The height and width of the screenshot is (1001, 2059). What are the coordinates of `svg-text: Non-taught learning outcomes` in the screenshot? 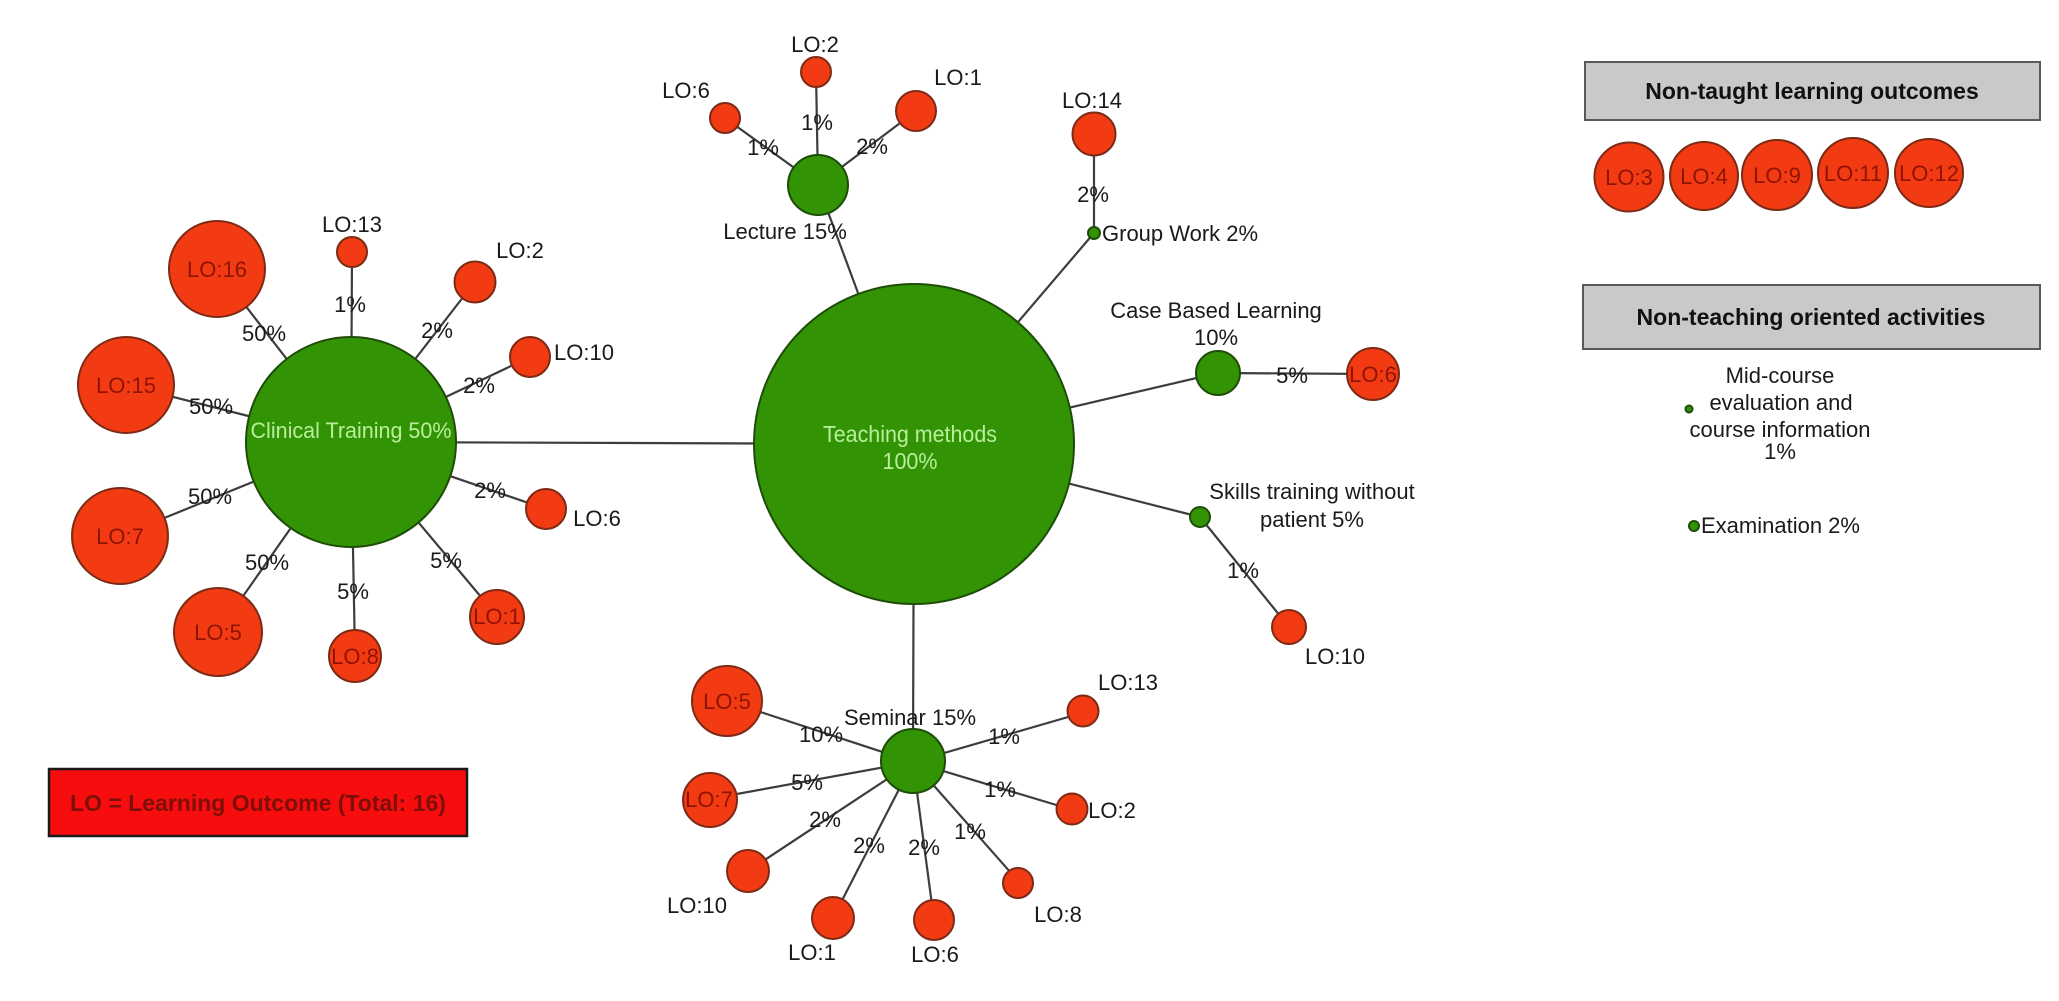 It's located at (1812, 91).